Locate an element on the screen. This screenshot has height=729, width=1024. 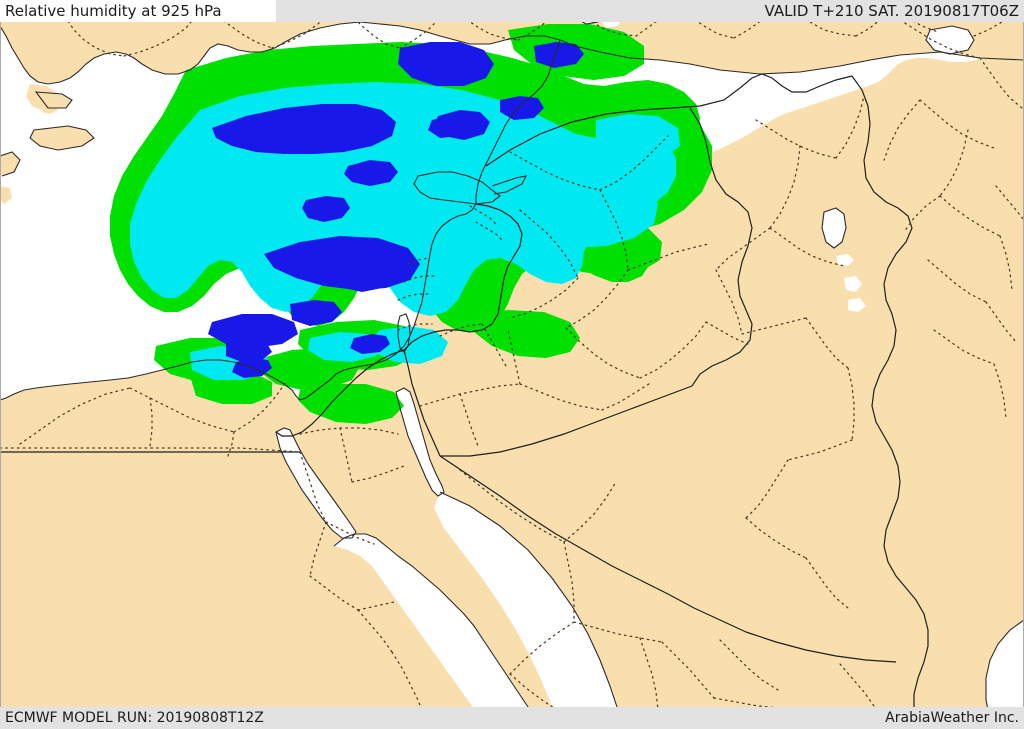
title-box is located at coordinates (138, 11).